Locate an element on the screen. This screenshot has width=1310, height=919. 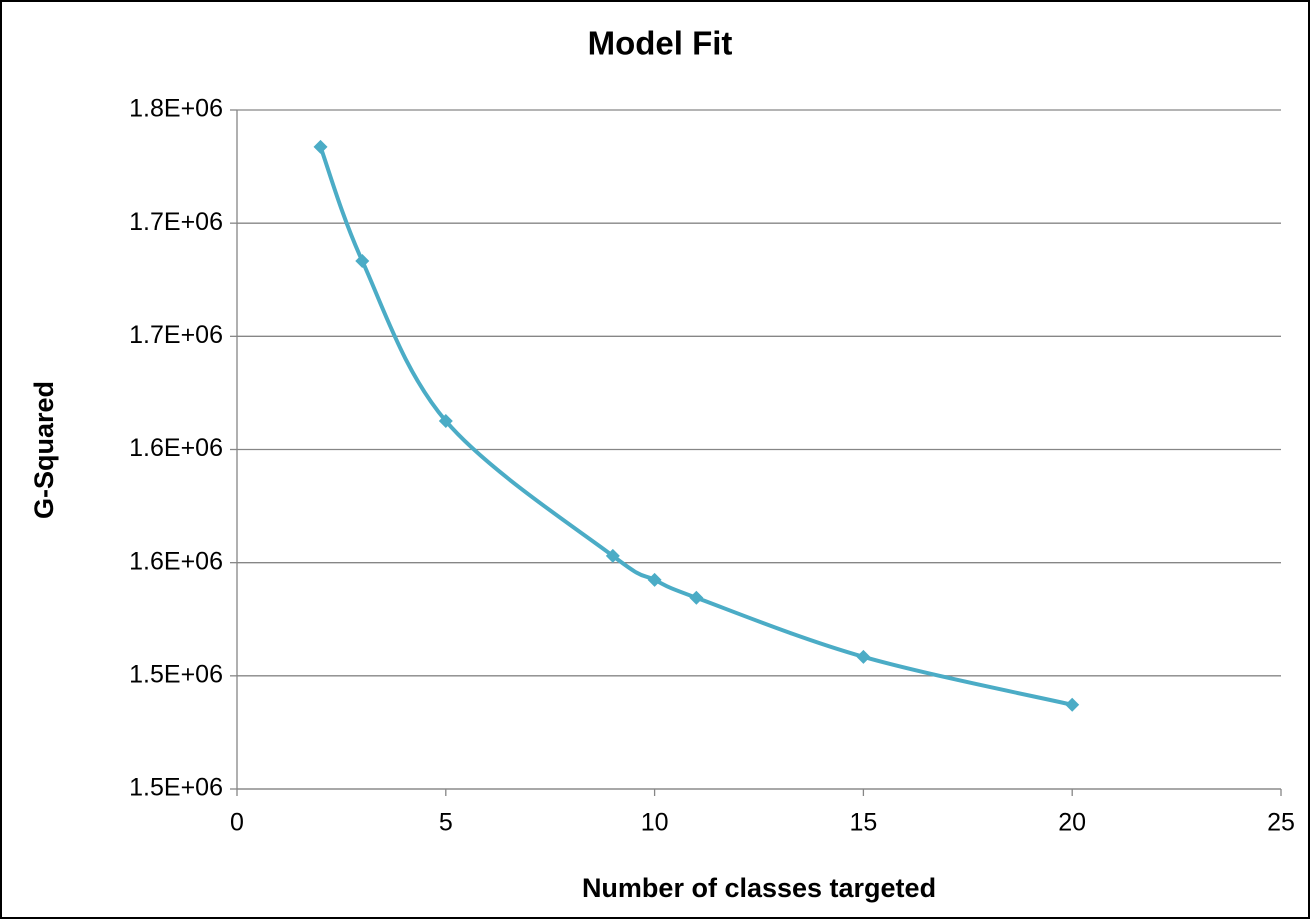
x-axis-label: Number of classes targeted is located at coordinates (759, 888).